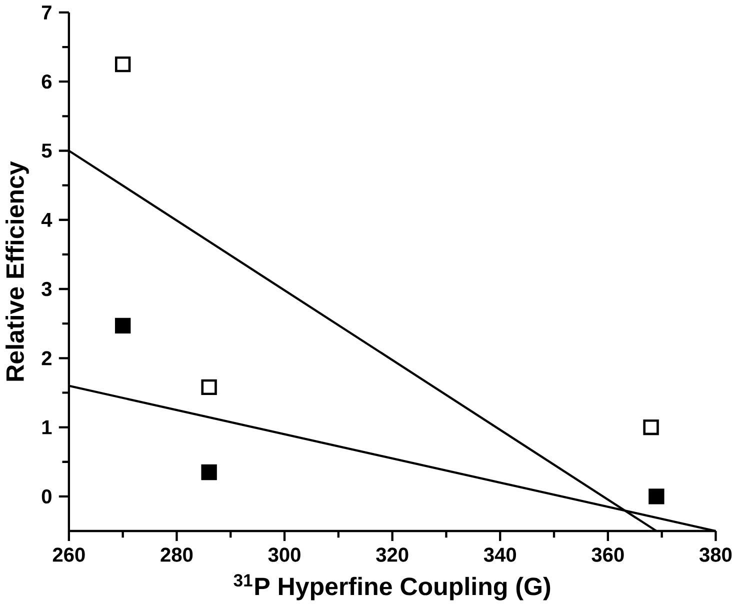  What do you see at coordinates (47, 81) in the screenshot?
I see `y-tick-label: 6` at bounding box center [47, 81].